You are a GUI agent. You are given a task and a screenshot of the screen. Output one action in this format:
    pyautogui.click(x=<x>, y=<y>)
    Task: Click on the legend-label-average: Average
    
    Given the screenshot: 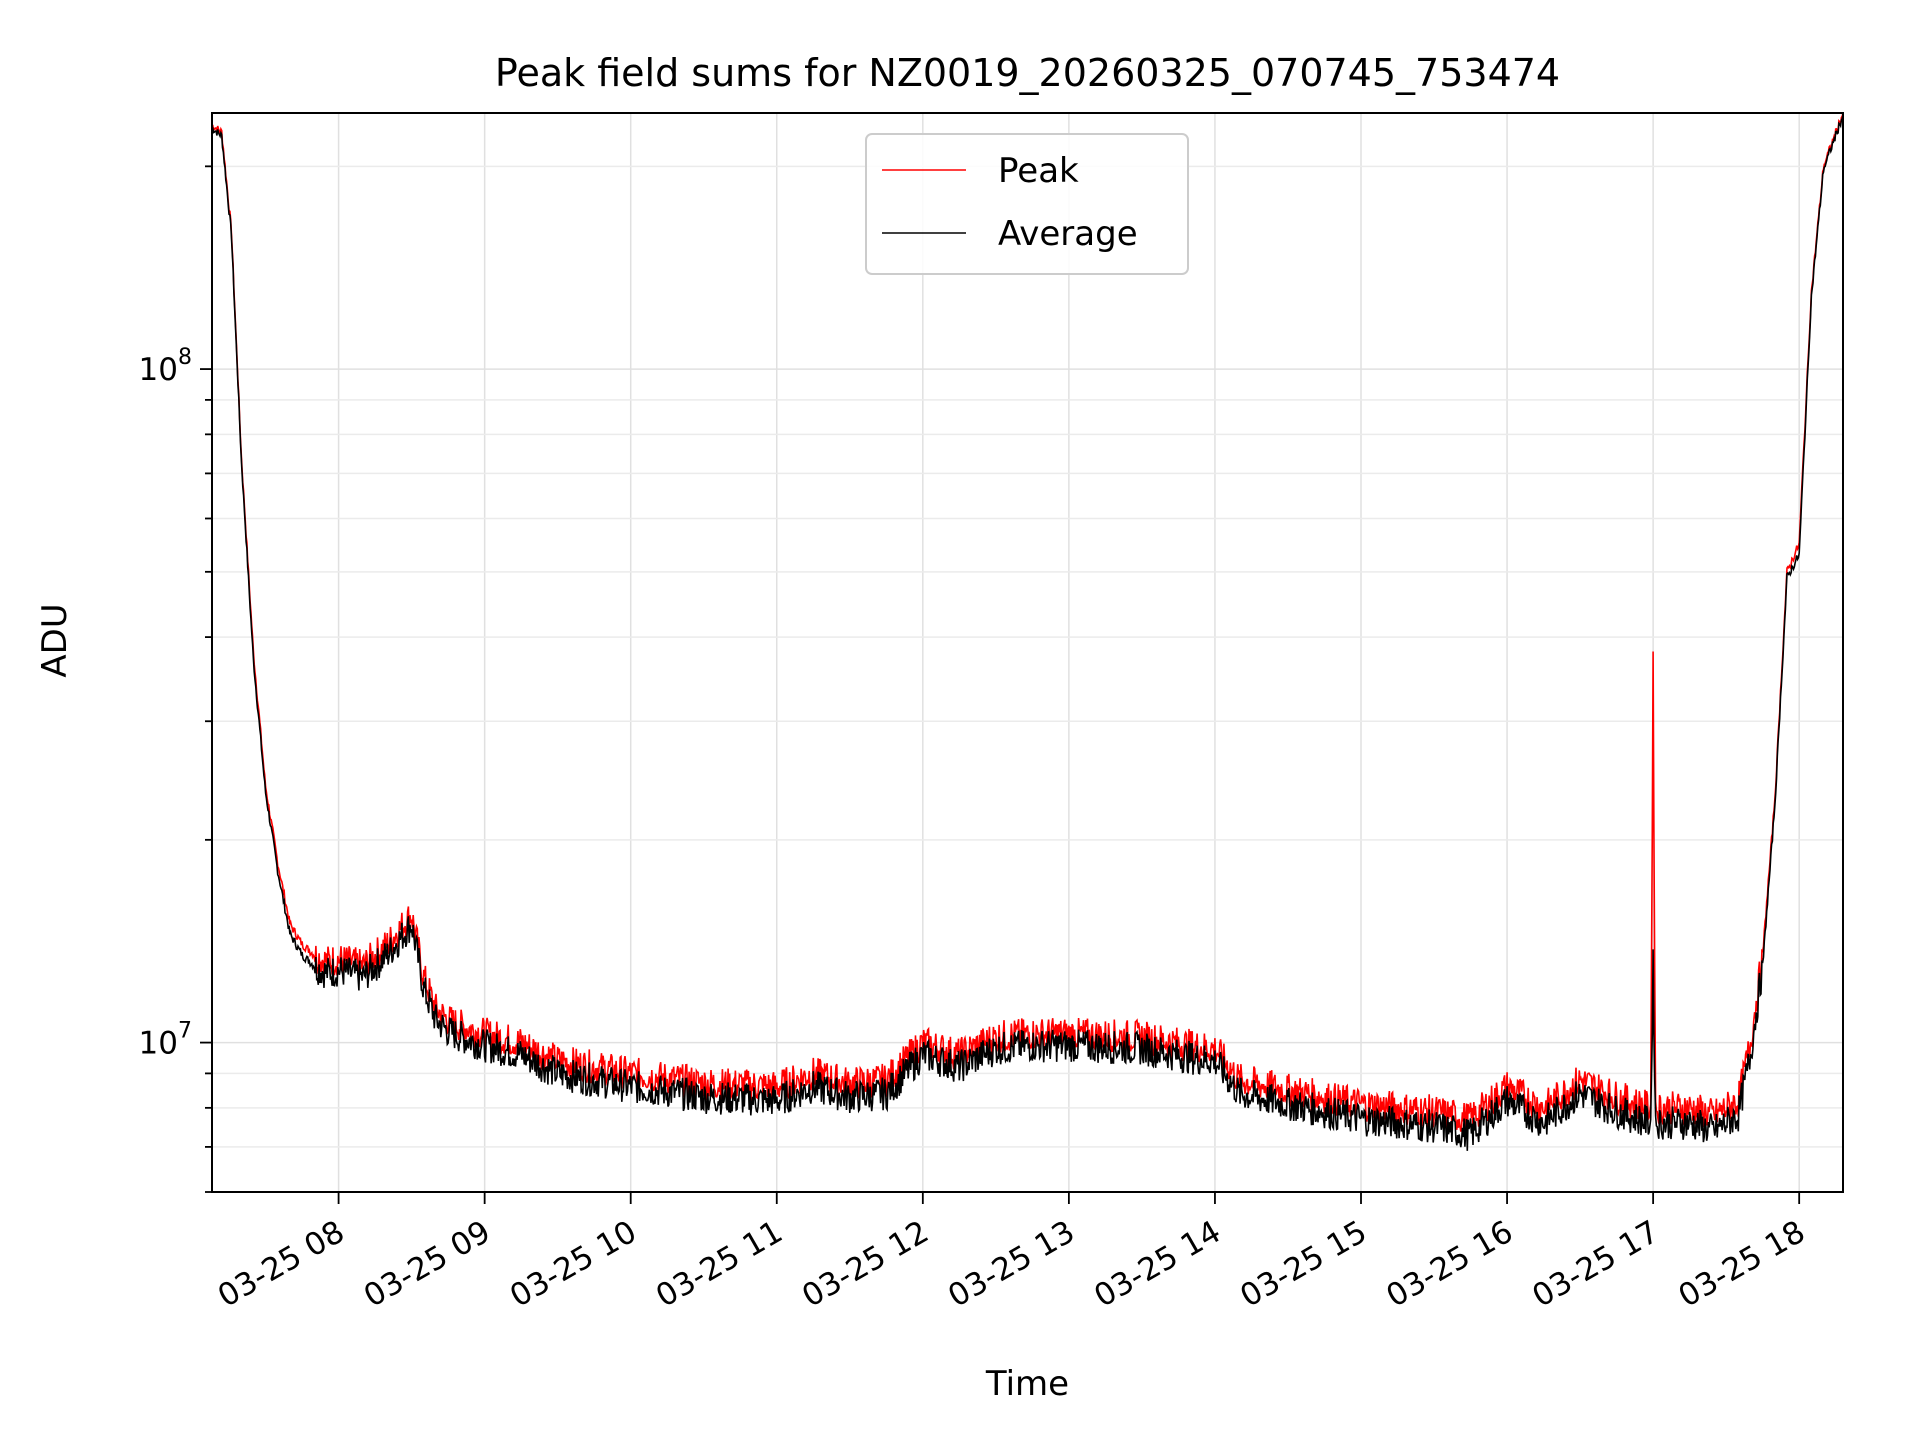 What is the action you would take?
    pyautogui.click(x=1068, y=234)
    